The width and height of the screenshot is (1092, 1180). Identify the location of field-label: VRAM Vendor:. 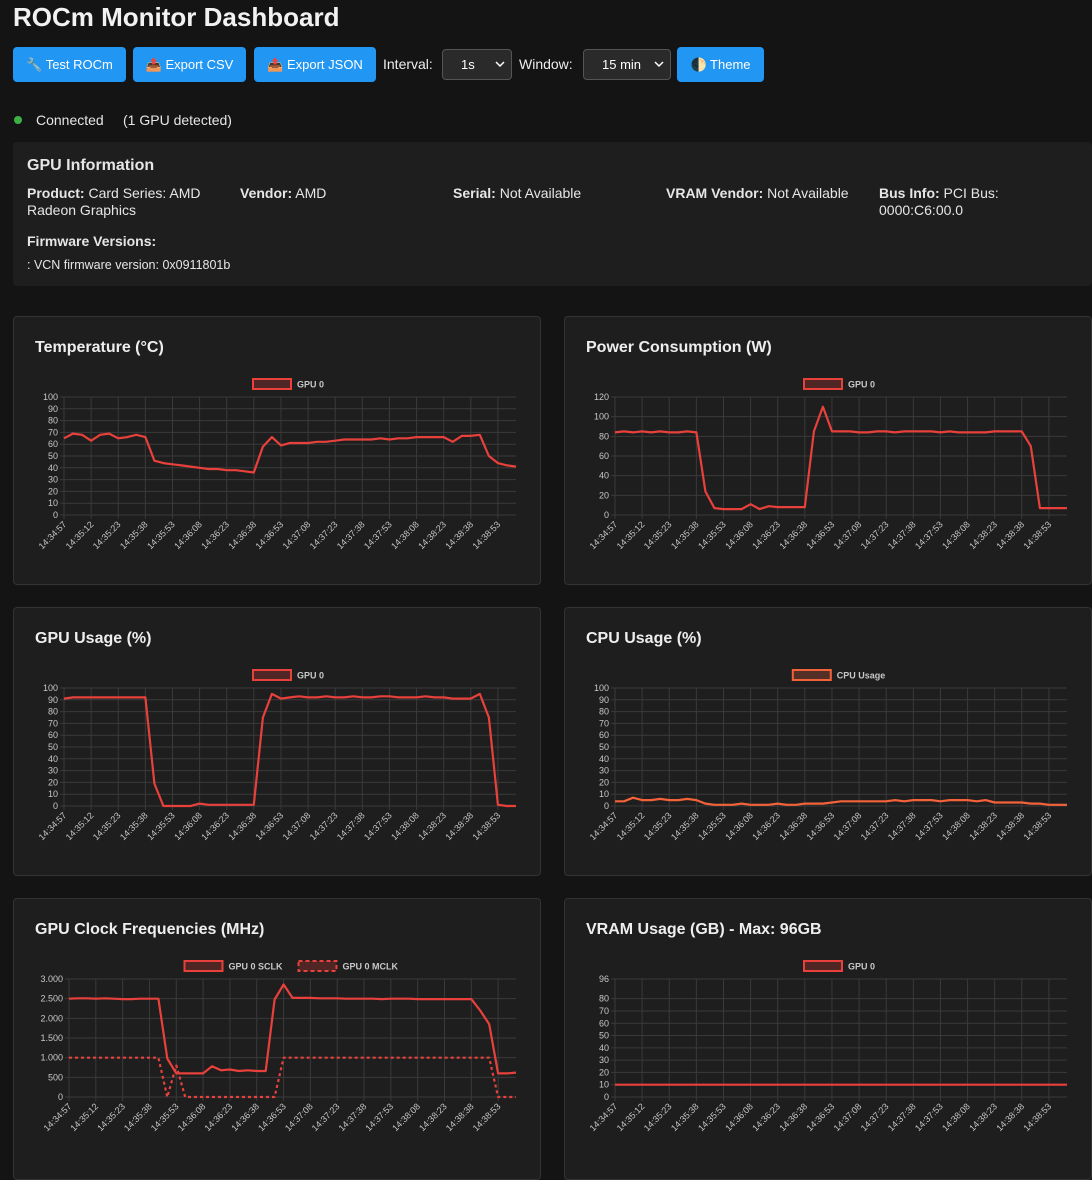
(715, 193).